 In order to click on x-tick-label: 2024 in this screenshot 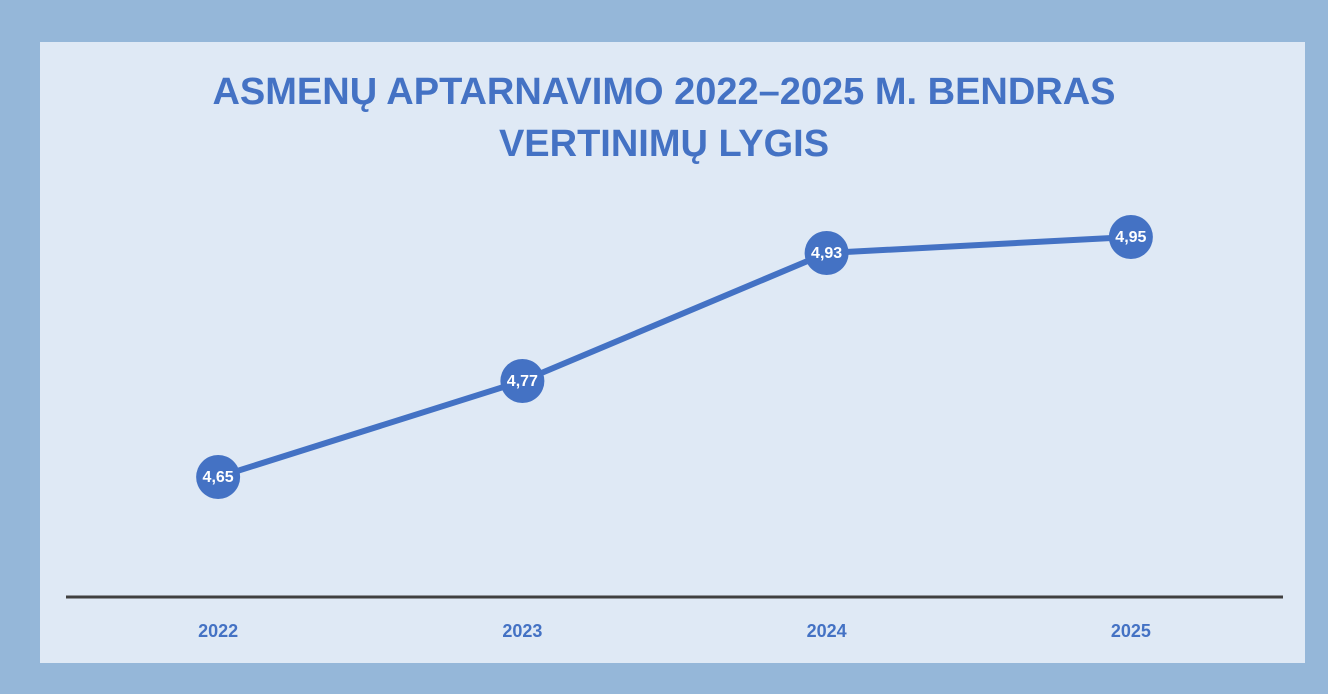, I will do `click(827, 631)`.